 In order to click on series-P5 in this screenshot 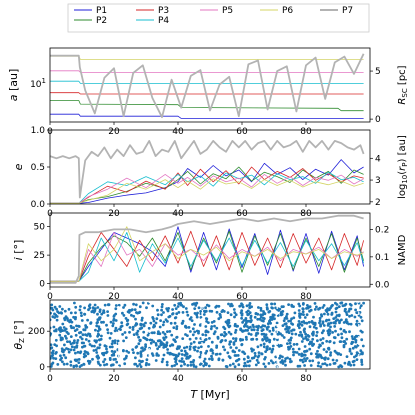, I will do `click(207, 71)`.